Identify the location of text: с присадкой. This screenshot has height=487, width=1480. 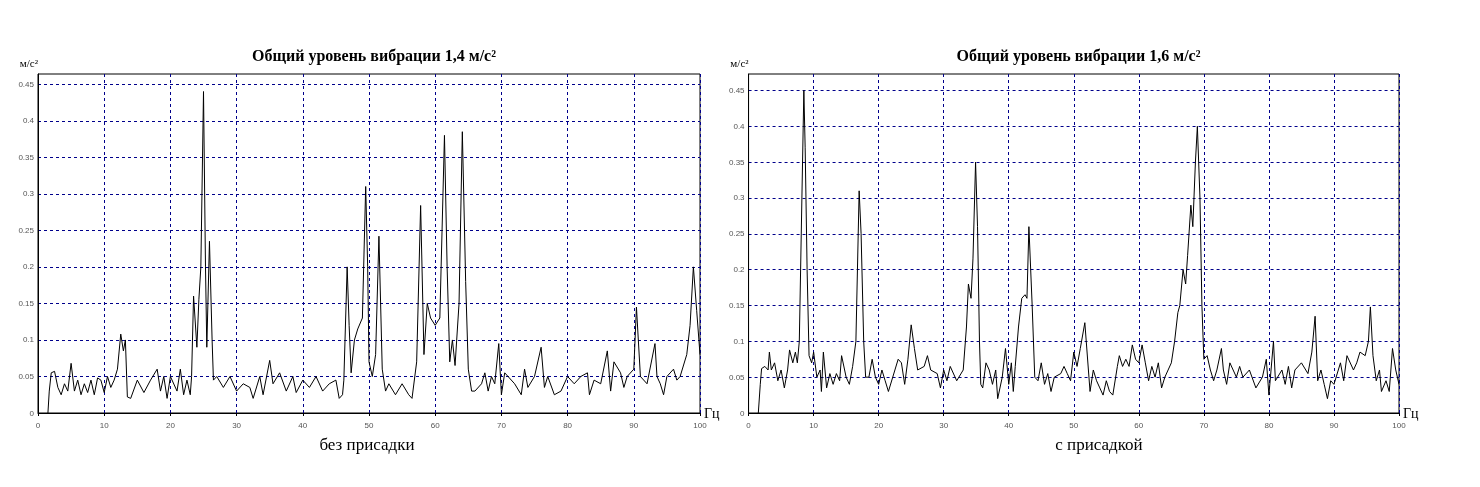
(1099, 444).